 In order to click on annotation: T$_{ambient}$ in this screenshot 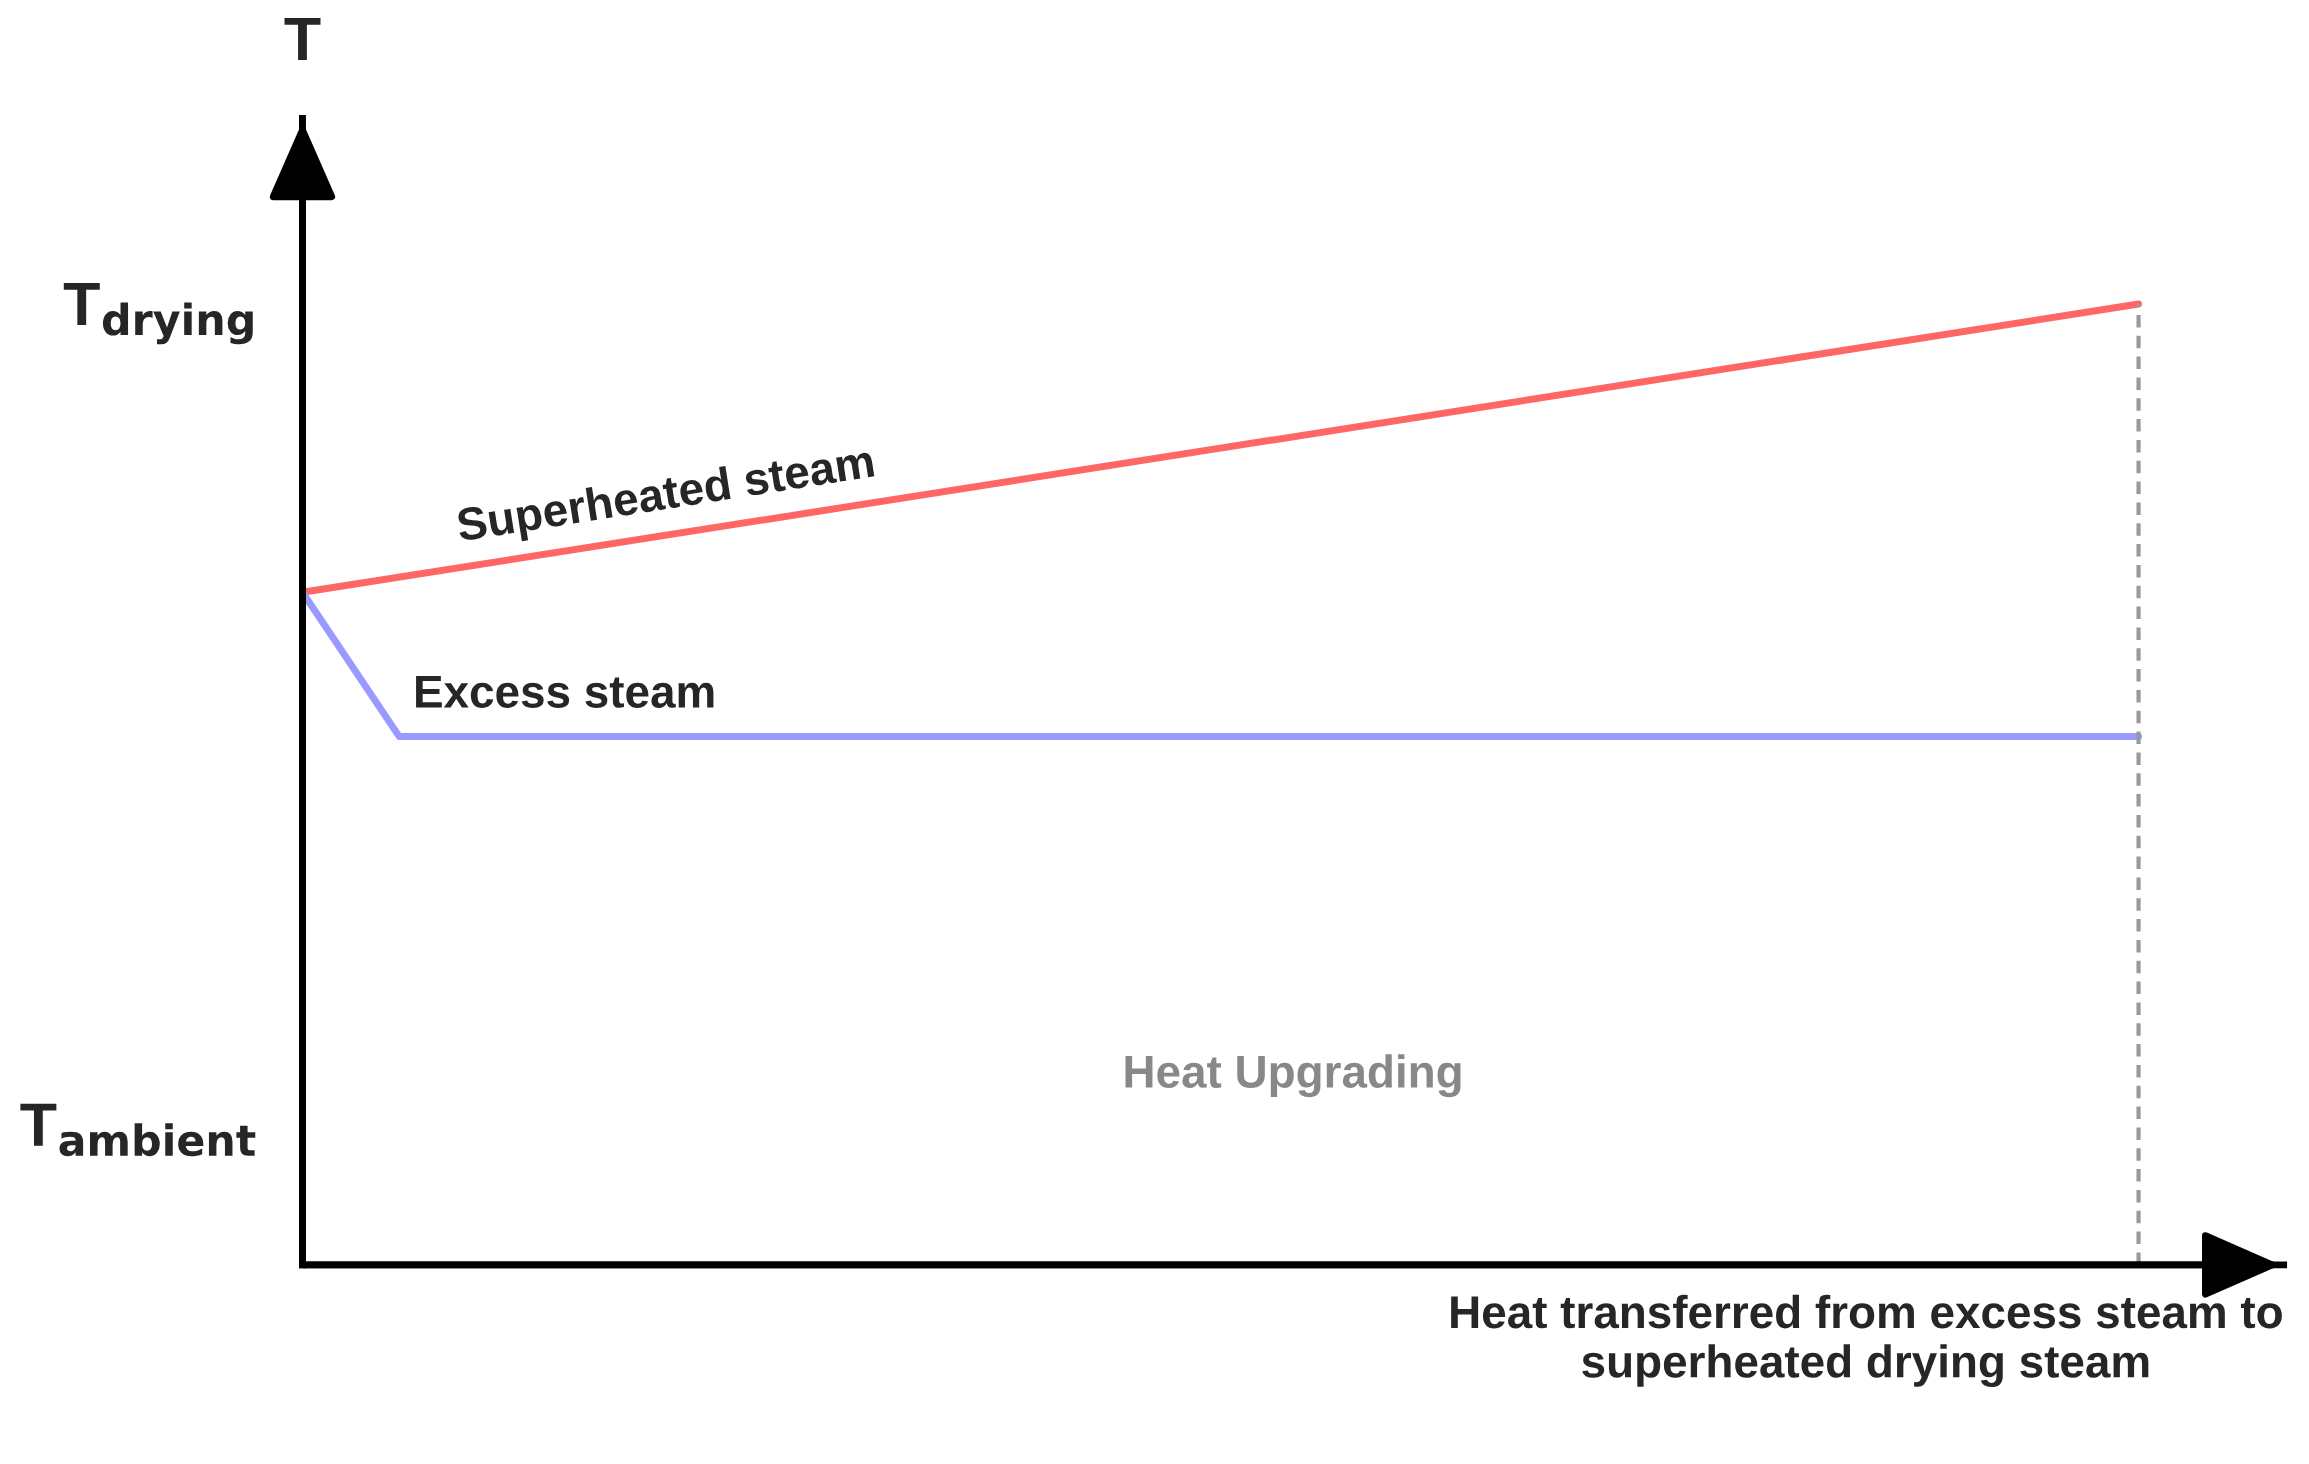, I will do `click(138, 1130)`.